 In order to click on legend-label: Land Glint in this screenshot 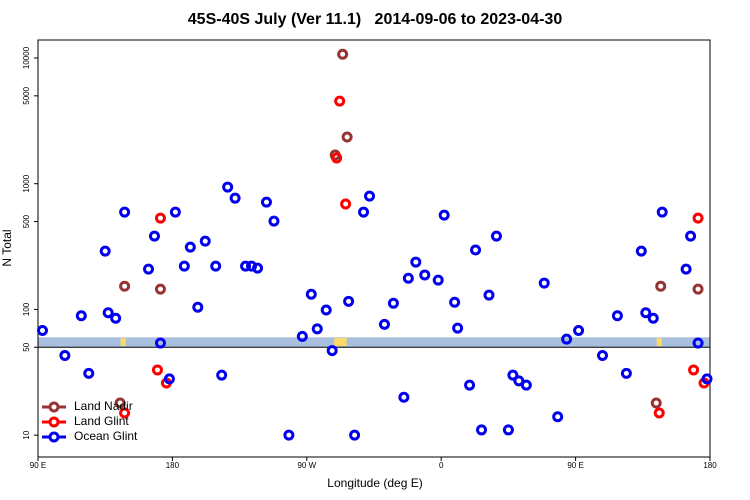, I will do `click(101, 421)`.